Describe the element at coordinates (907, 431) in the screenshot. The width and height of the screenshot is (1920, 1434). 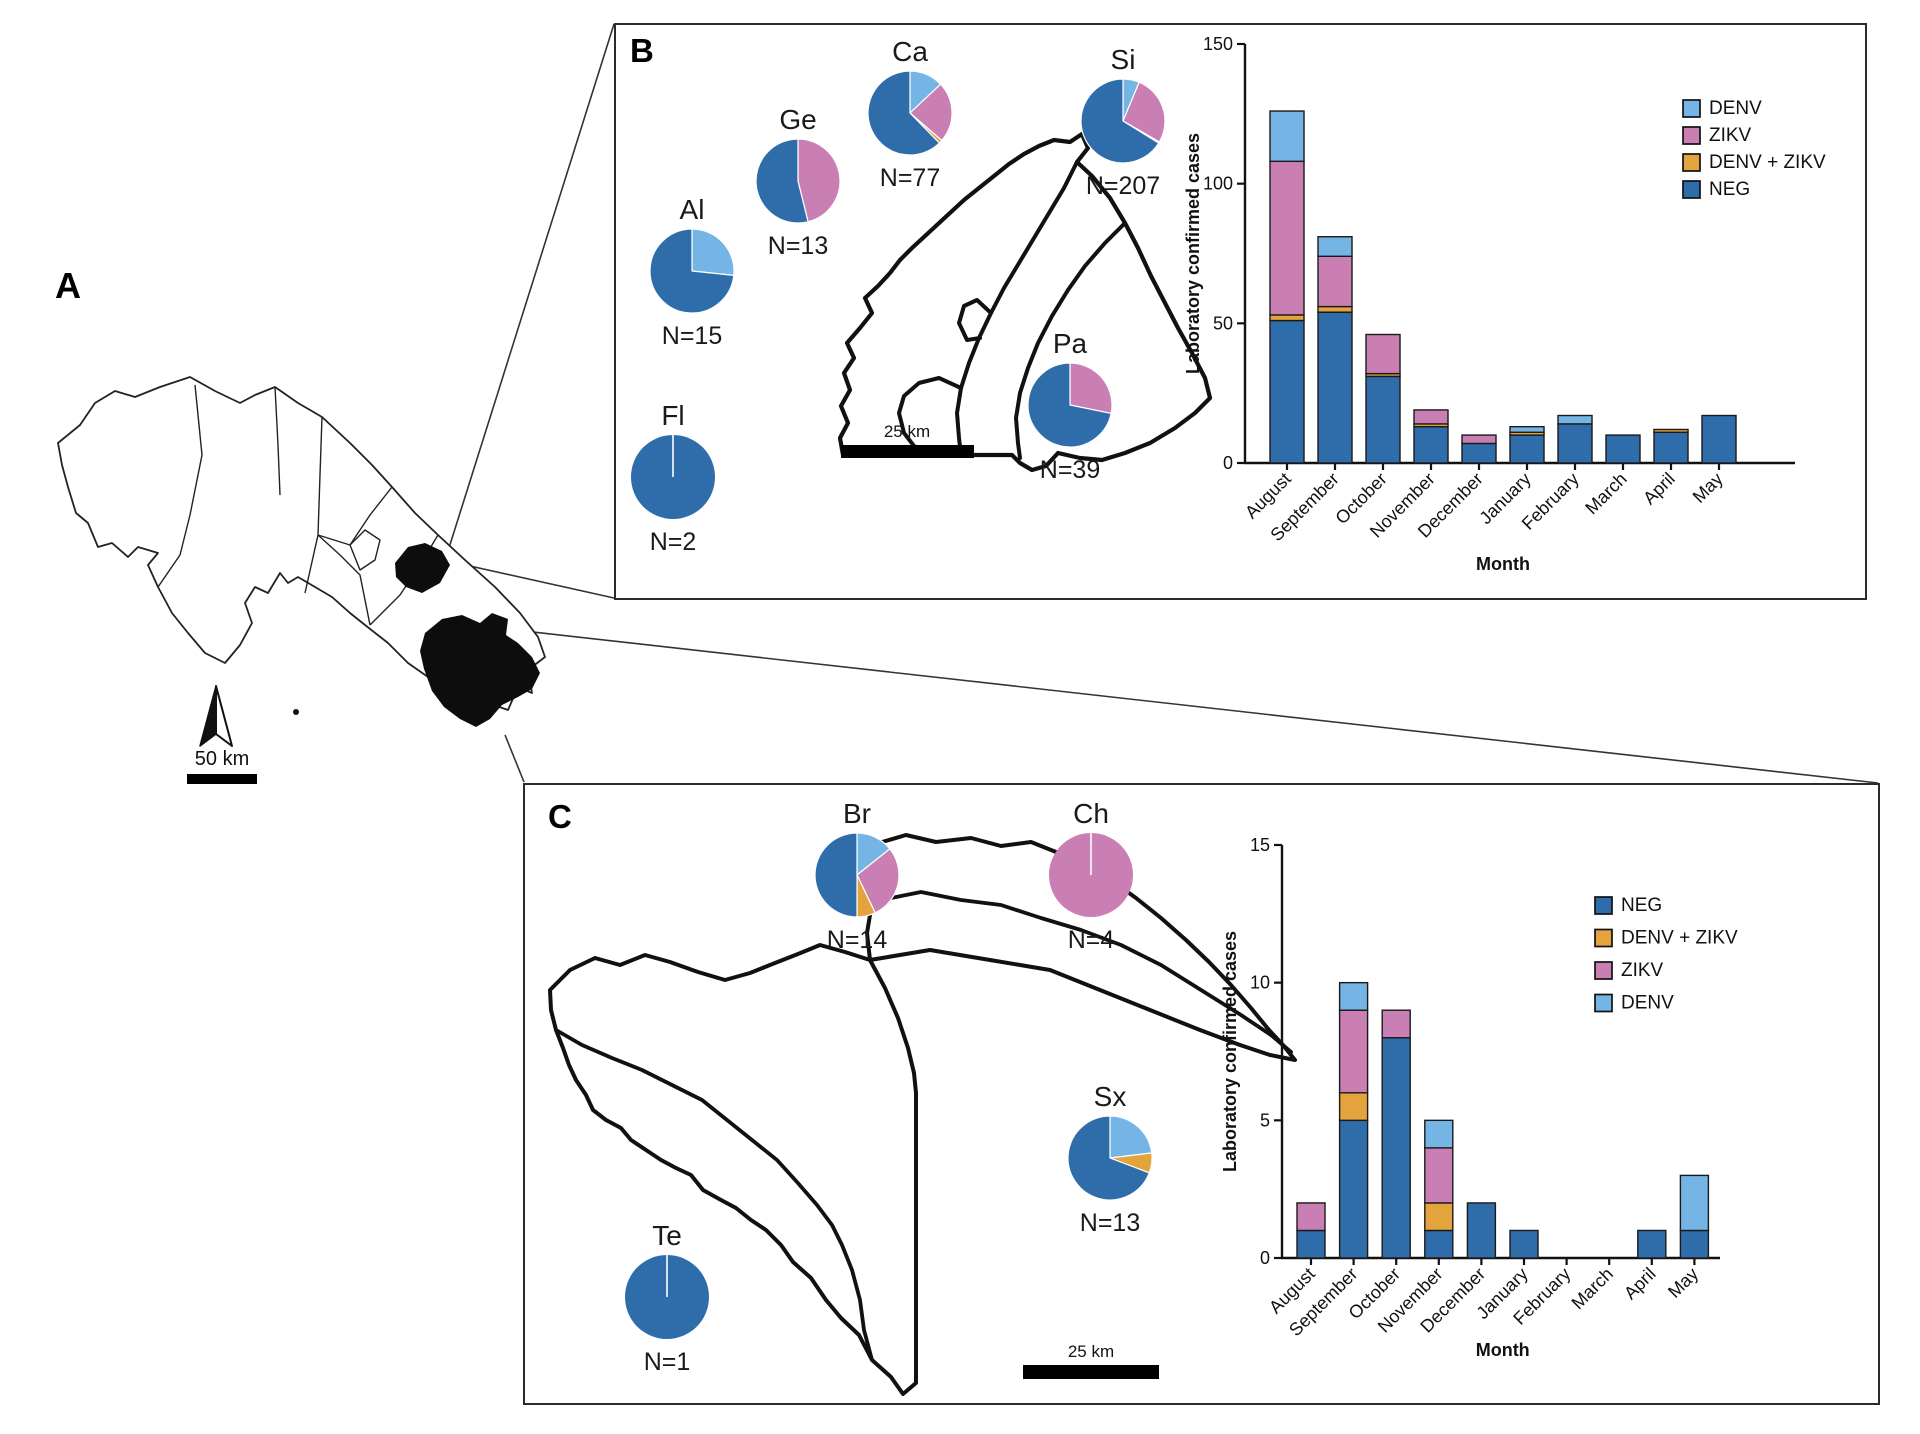
I see `scalebar-b-text: 25 km` at that location.